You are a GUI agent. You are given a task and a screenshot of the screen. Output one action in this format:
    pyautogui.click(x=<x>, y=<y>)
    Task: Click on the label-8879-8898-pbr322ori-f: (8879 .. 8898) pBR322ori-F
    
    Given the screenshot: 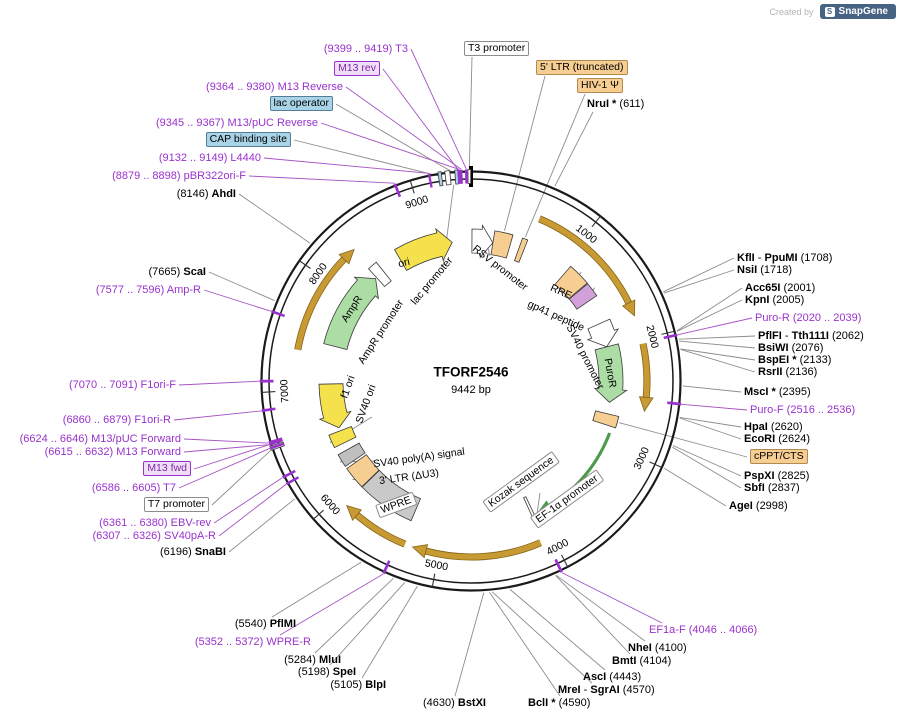 What is the action you would take?
    pyautogui.click(x=179, y=175)
    